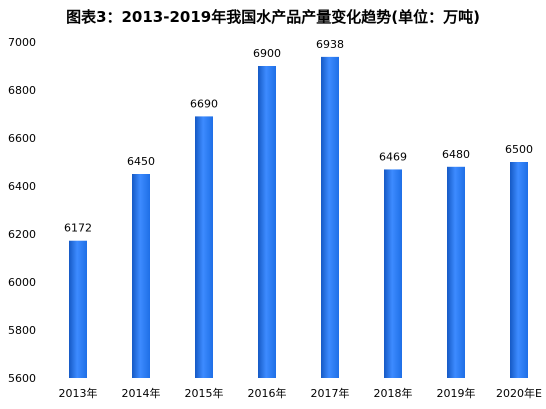 The height and width of the screenshot is (409, 546). I want to click on y-tick-label: 6400, so click(22, 186).